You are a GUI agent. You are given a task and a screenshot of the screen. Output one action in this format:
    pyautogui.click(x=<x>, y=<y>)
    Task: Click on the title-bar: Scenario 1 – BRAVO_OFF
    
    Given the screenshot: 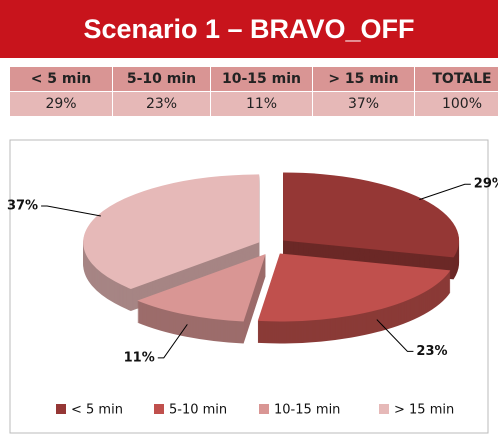 What is the action you would take?
    pyautogui.click(x=249, y=29)
    